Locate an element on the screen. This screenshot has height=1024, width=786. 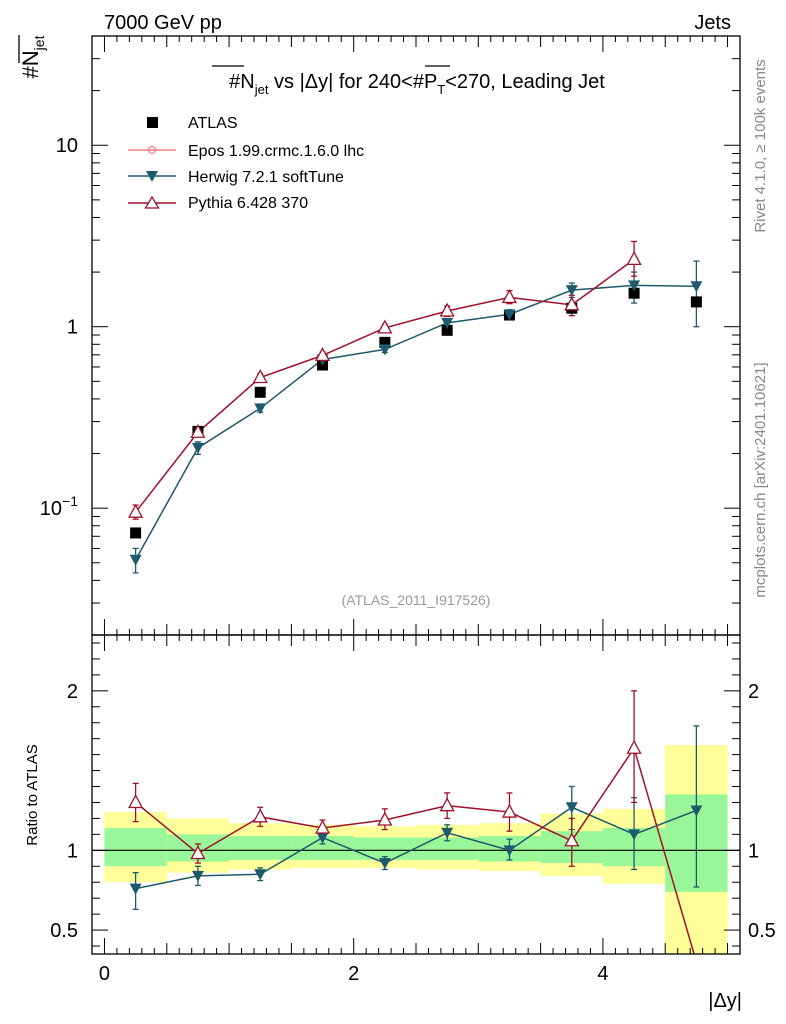
legend-epos-marker is located at coordinates (152, 150).